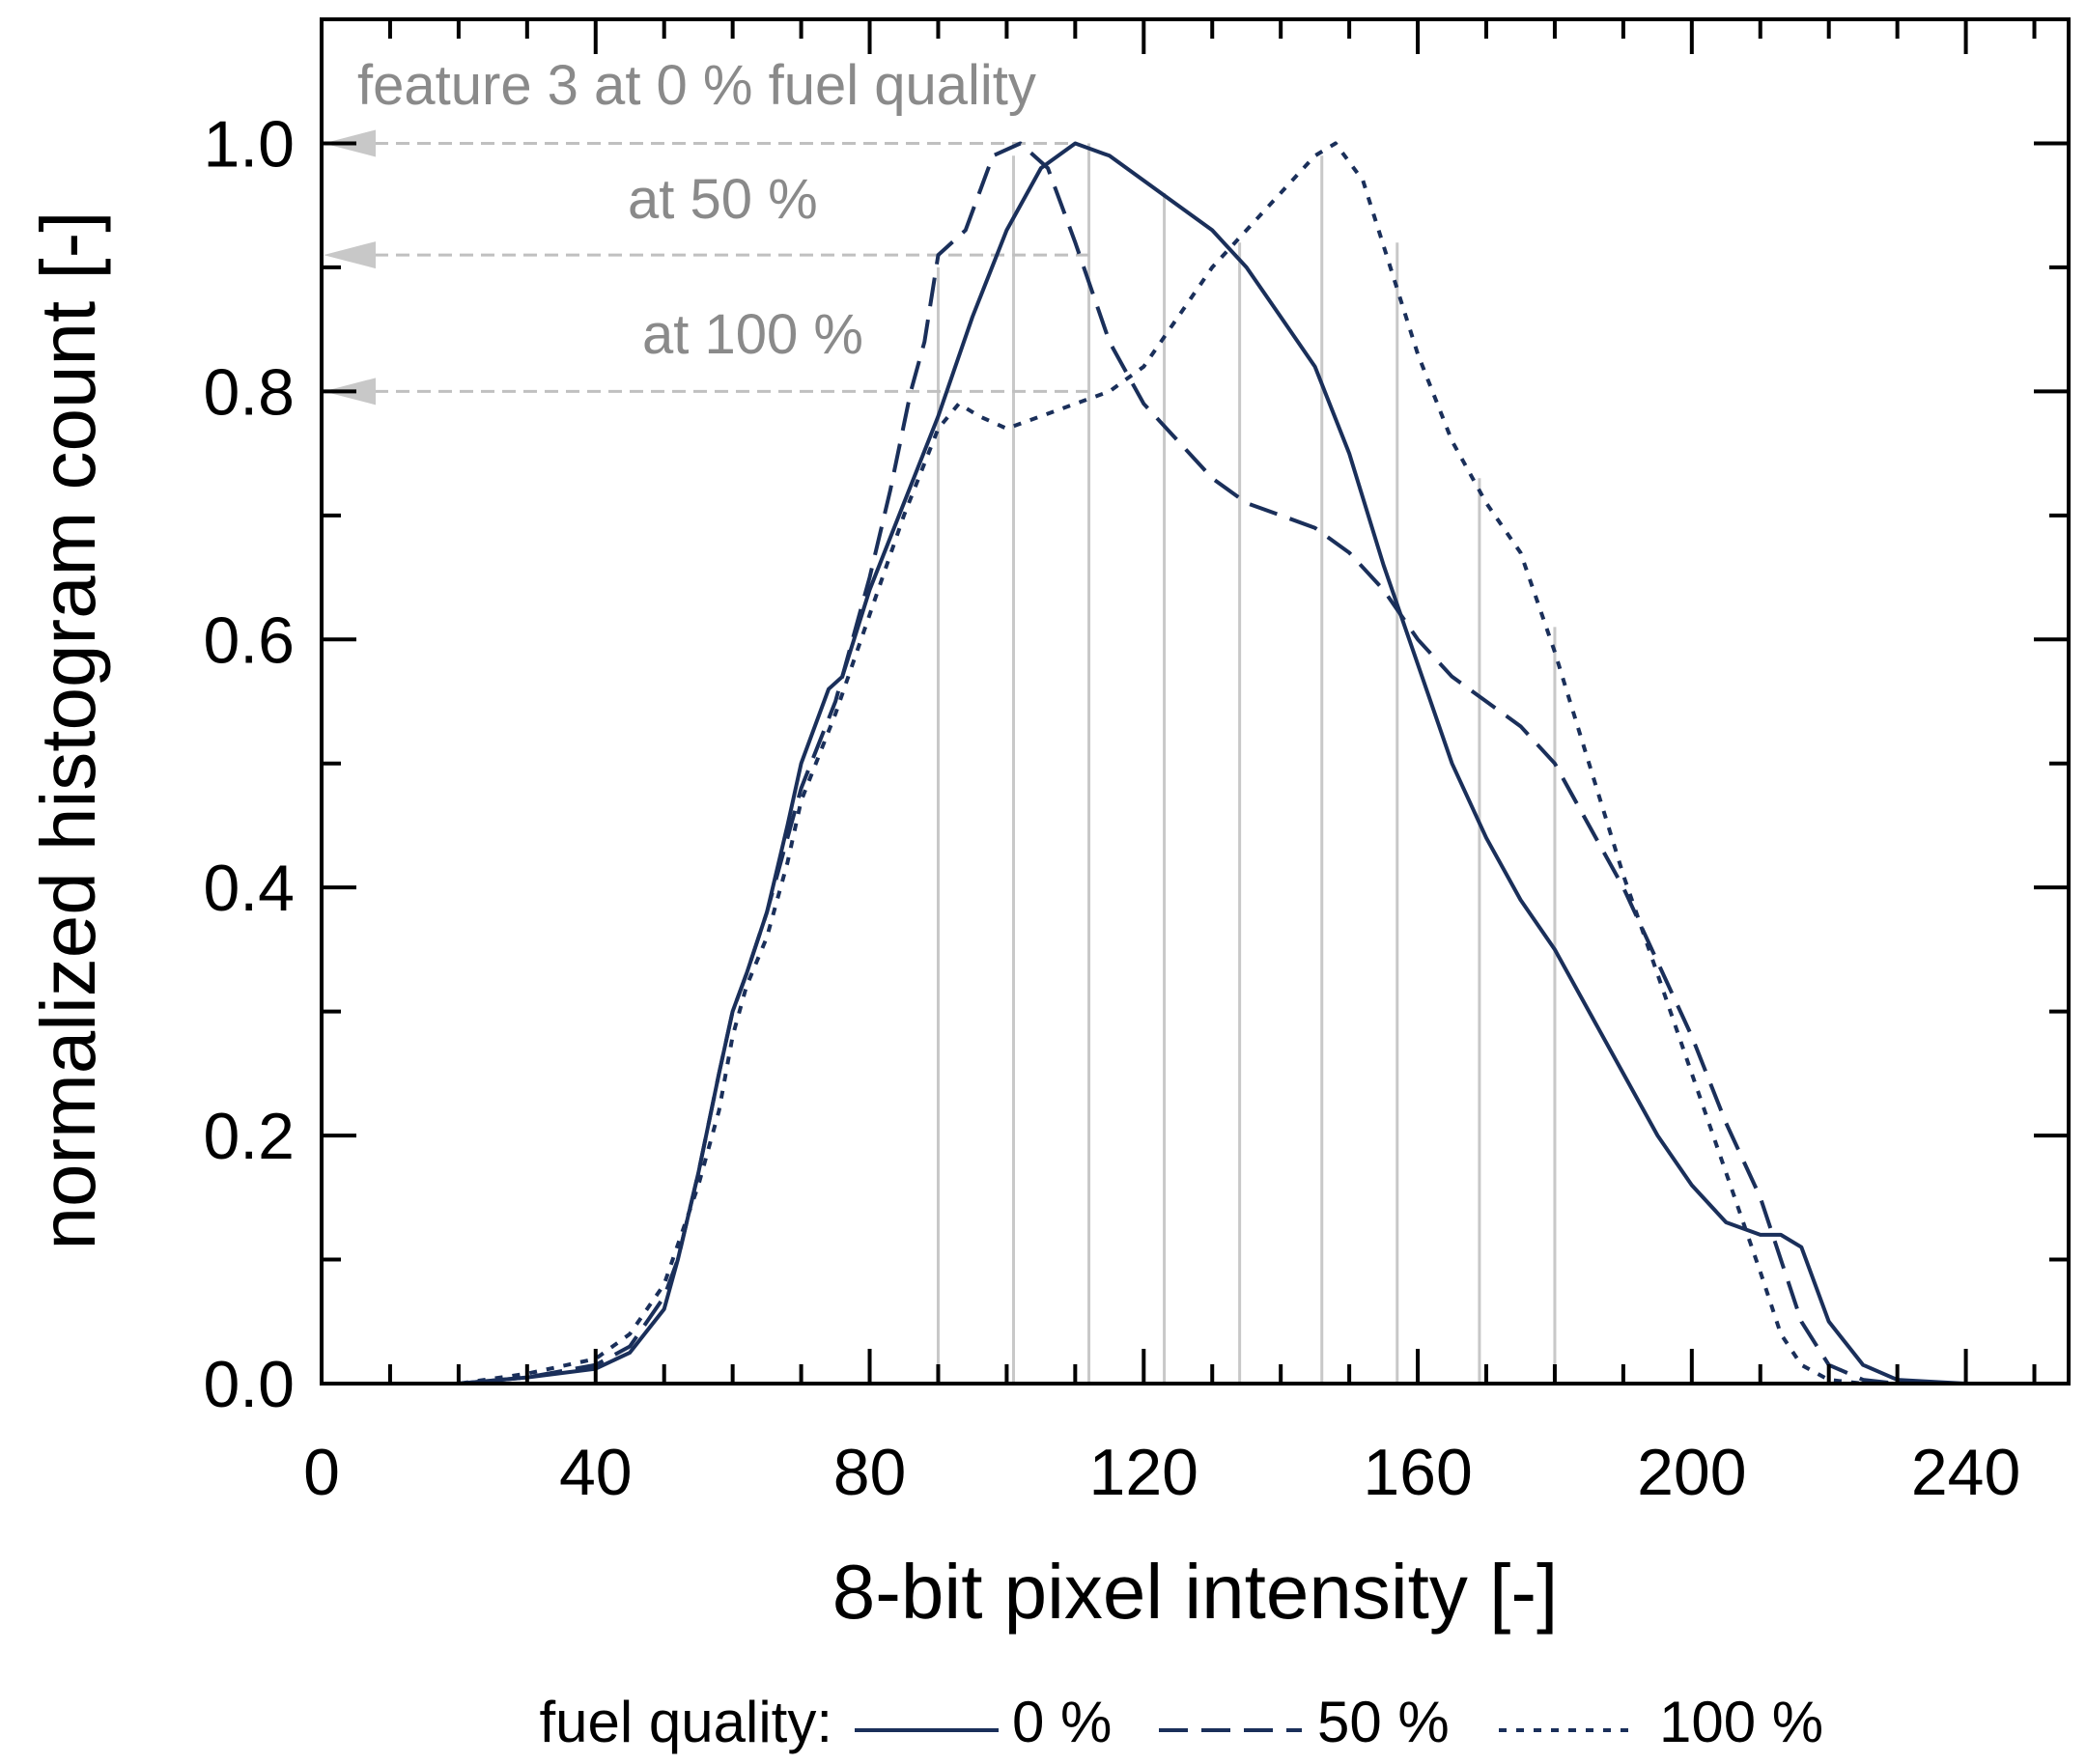 The width and height of the screenshot is (2086, 1764). What do you see at coordinates (1966, 1473) in the screenshot?
I see `x-tick-label-6: 240` at bounding box center [1966, 1473].